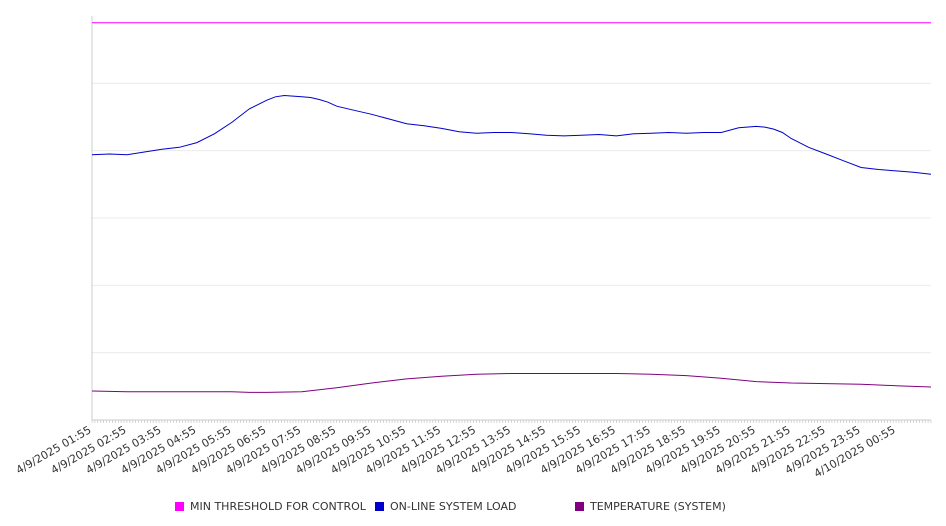 This screenshot has width=946, height=526. I want to click on legend-swatch-temperature, so click(579, 506).